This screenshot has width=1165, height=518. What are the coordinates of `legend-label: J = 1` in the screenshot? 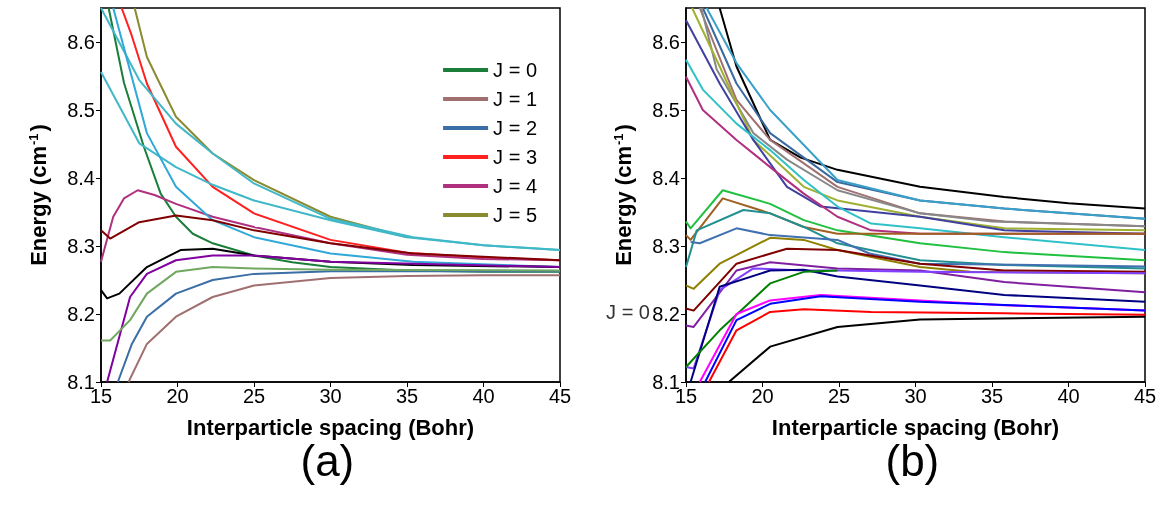 It's located at (515, 99).